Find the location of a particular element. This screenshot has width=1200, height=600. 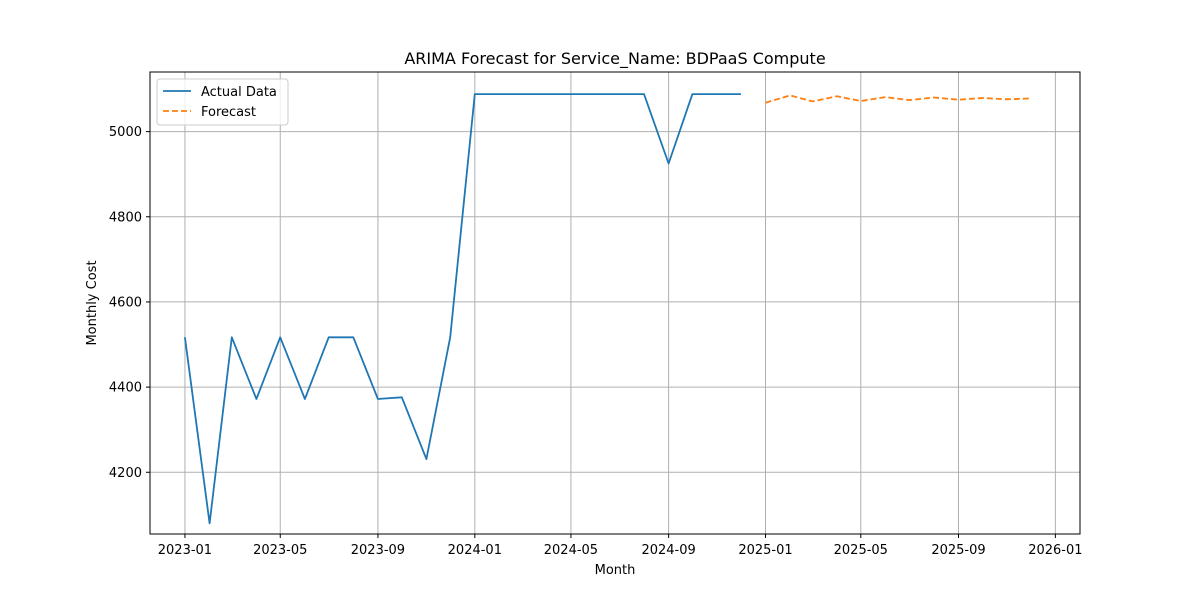

legend-label-forecast: Forecast is located at coordinates (228, 112).